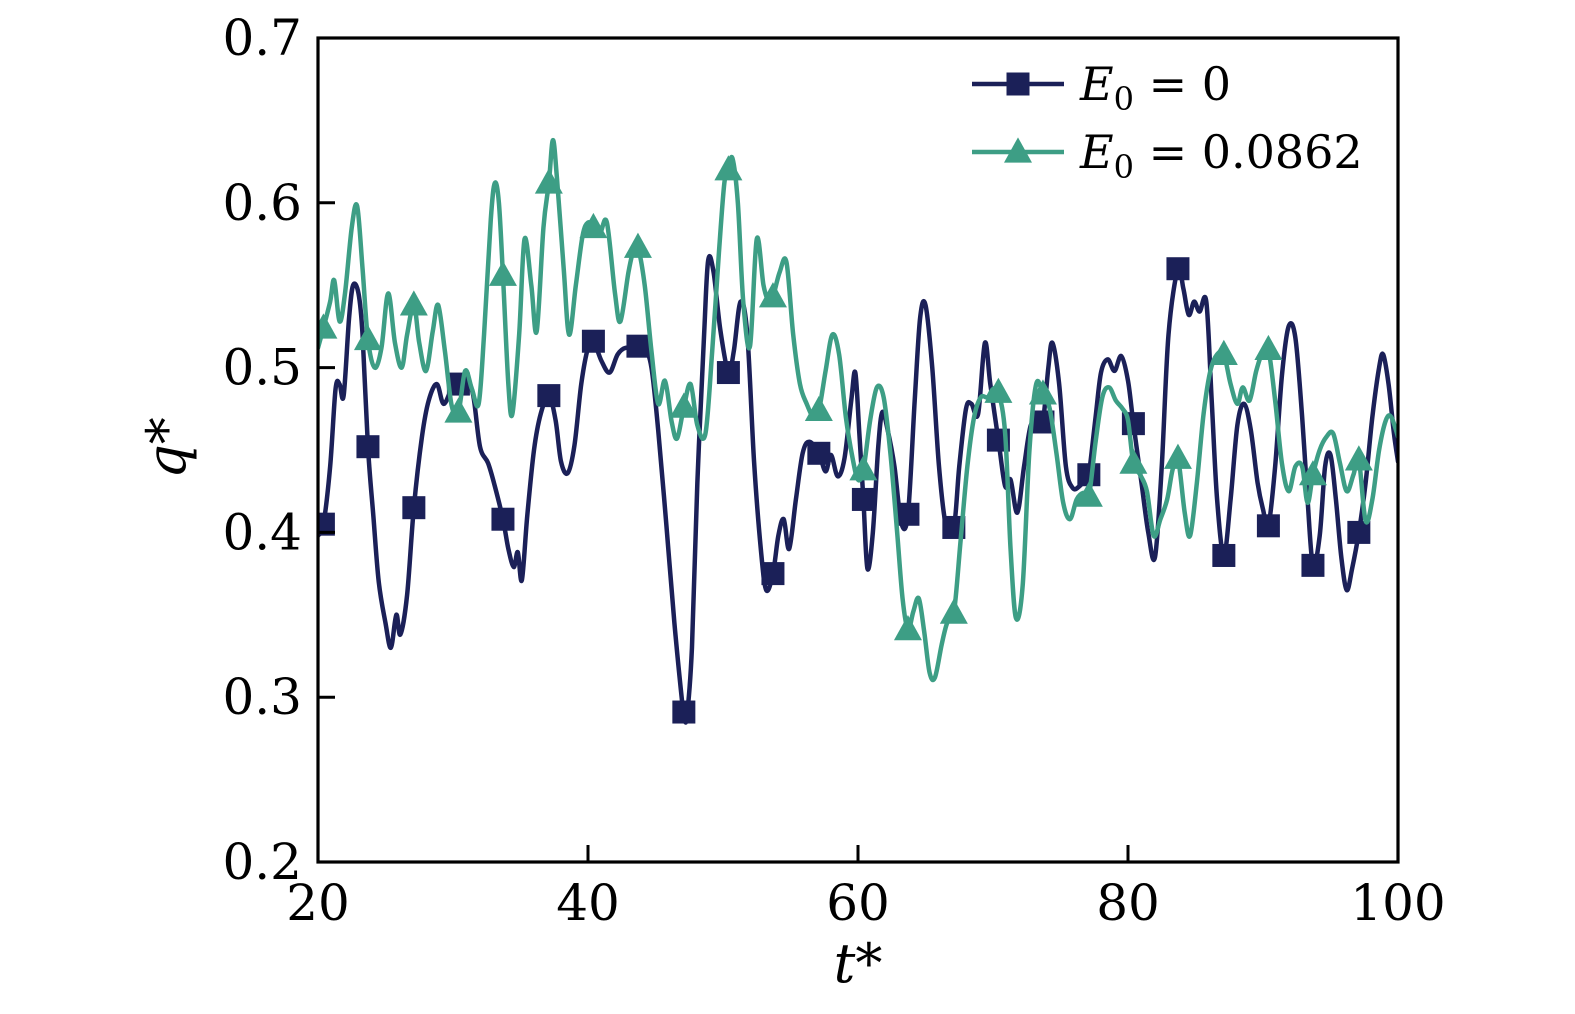 The height and width of the screenshot is (1014, 1575). Describe the element at coordinates (278, 450) in the screenshot. I see `y-axis-ticks: 0.2 0.3 0.4 0.5 0.6 0.7` at that location.